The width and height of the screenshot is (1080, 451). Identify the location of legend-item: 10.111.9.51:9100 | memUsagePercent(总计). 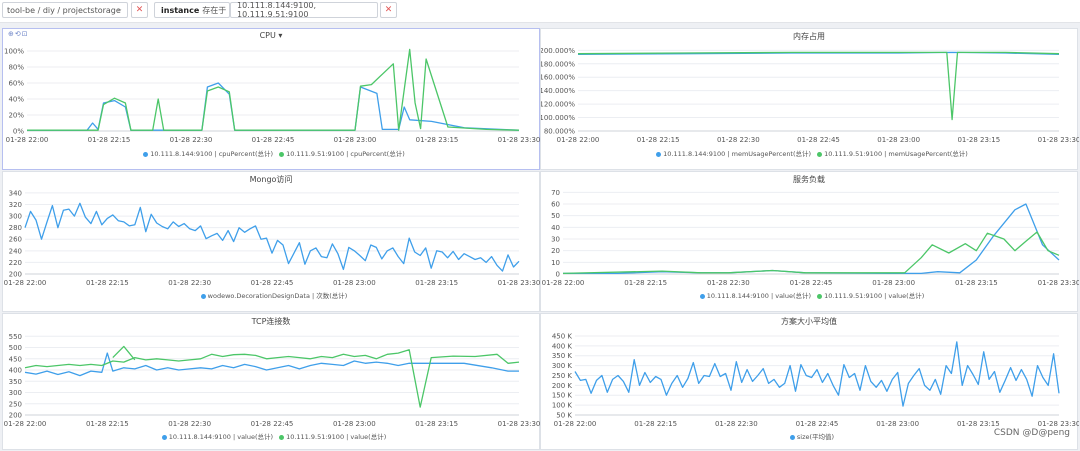
(889, 154).